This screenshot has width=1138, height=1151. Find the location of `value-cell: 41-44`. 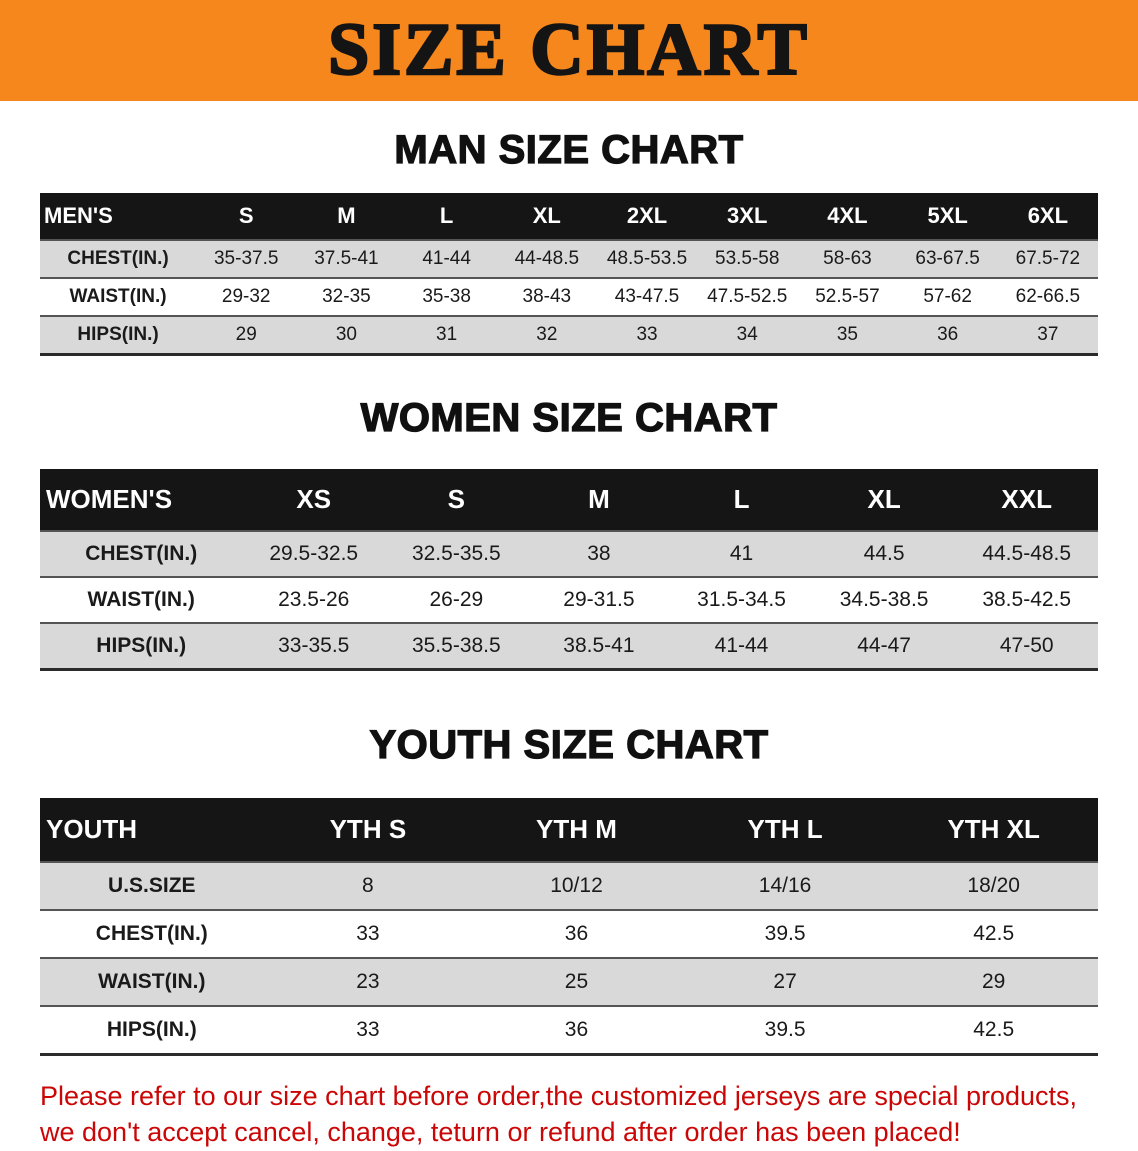

value-cell: 41-44 is located at coordinates (446, 258).